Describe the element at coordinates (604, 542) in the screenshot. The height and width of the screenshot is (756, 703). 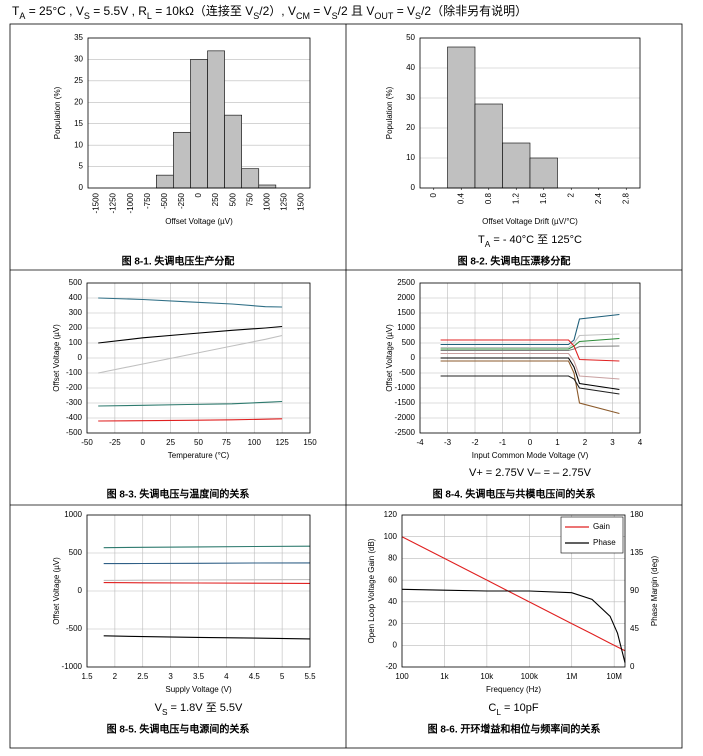
I see `legend-label: Phase` at that location.